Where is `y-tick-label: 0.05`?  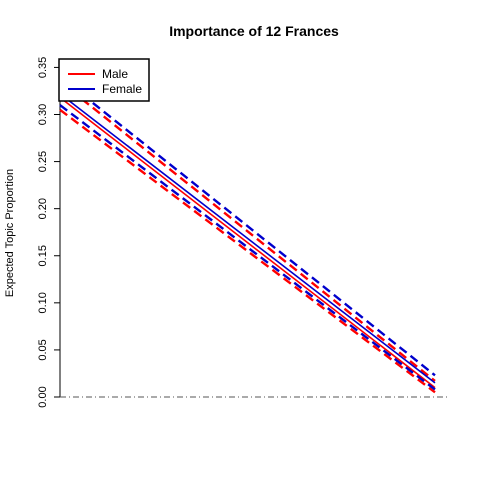 y-tick-label: 0.05 is located at coordinates (43, 349).